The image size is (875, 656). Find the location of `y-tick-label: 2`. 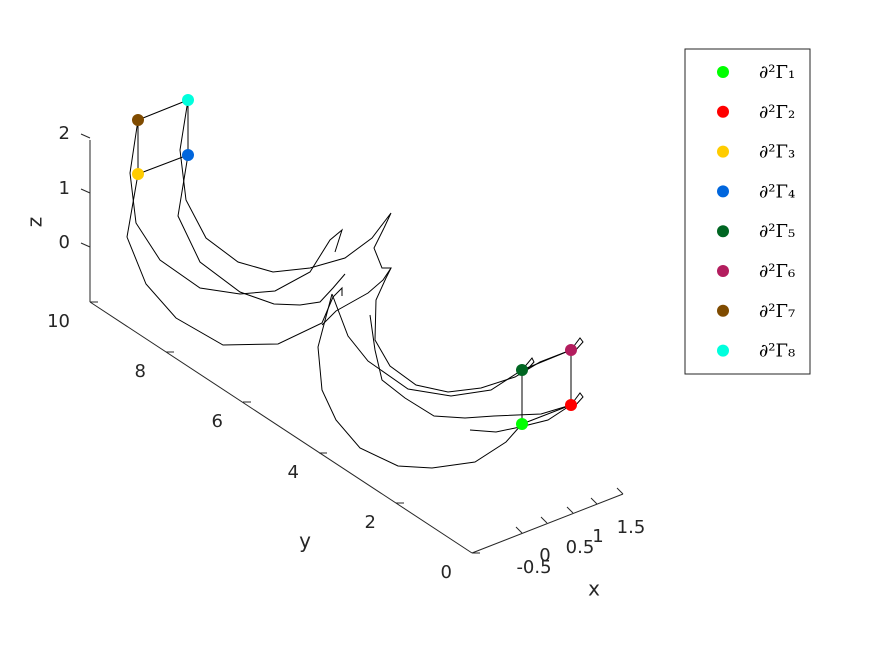

y-tick-label: 2 is located at coordinates (370, 522).